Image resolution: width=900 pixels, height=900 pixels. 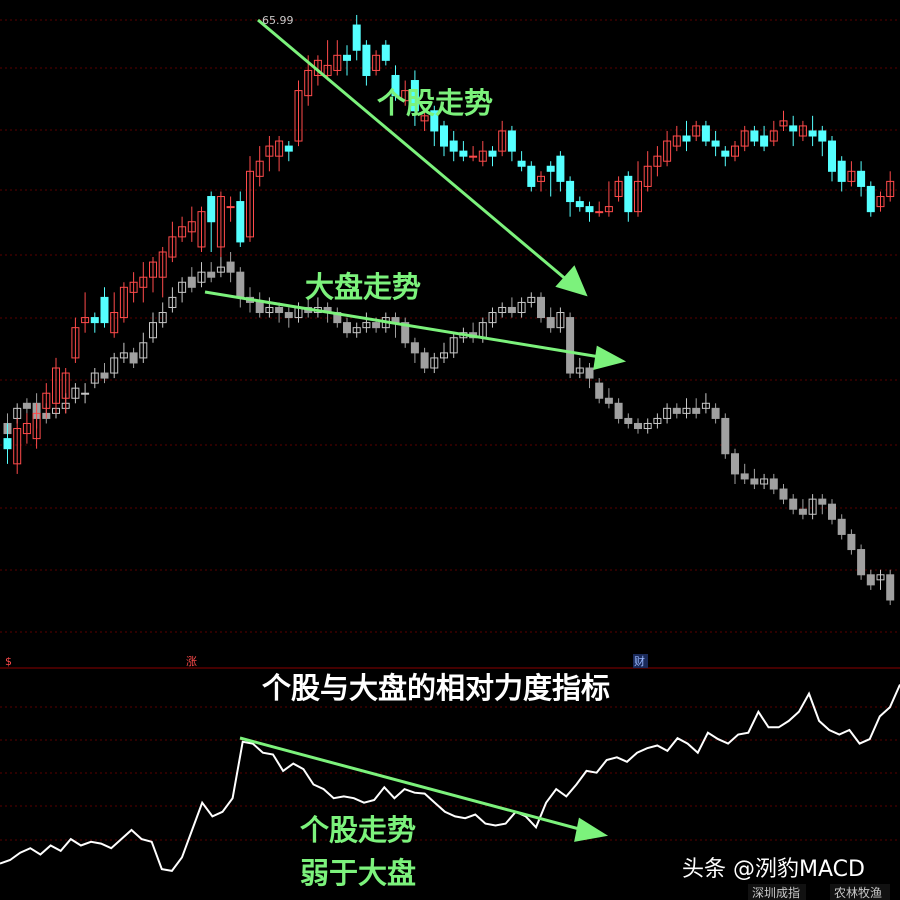 I want to click on finance-marker: 财, so click(x=639, y=661).